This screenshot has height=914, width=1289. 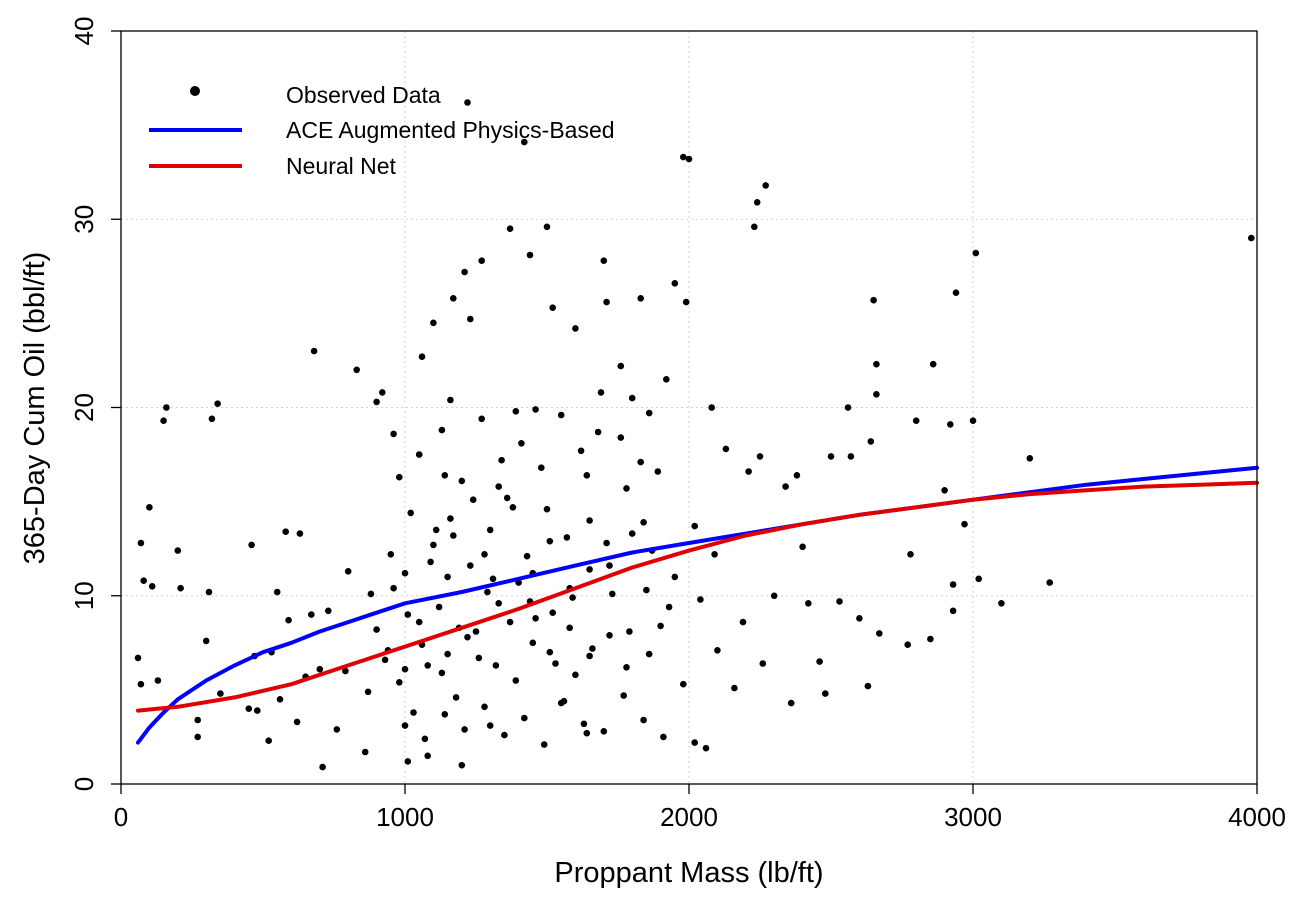 I want to click on x-tick-label: 1000, so click(x=405, y=817).